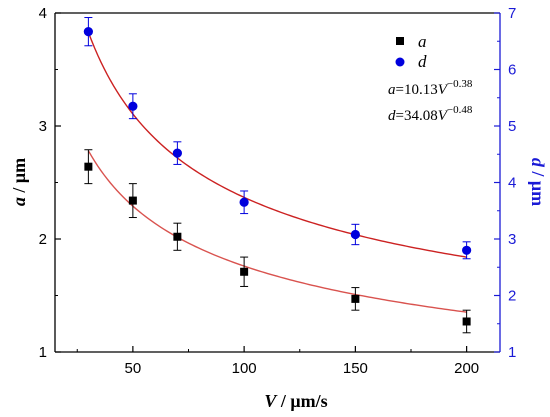  Describe the element at coordinates (244, 368) in the screenshot. I see `x-tick-label: 100` at that location.